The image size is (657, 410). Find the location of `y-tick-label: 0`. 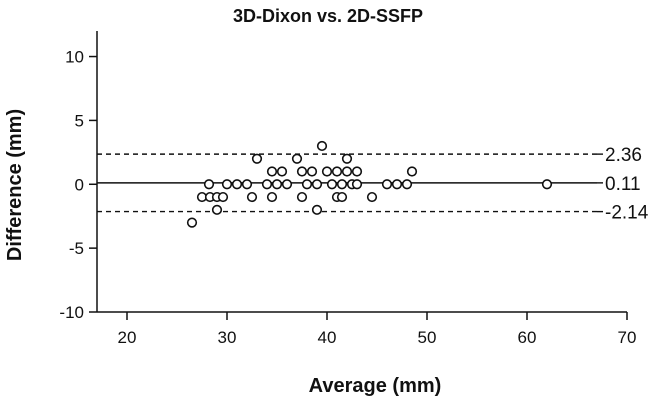

y-tick-label: 0 is located at coordinates (79, 184).